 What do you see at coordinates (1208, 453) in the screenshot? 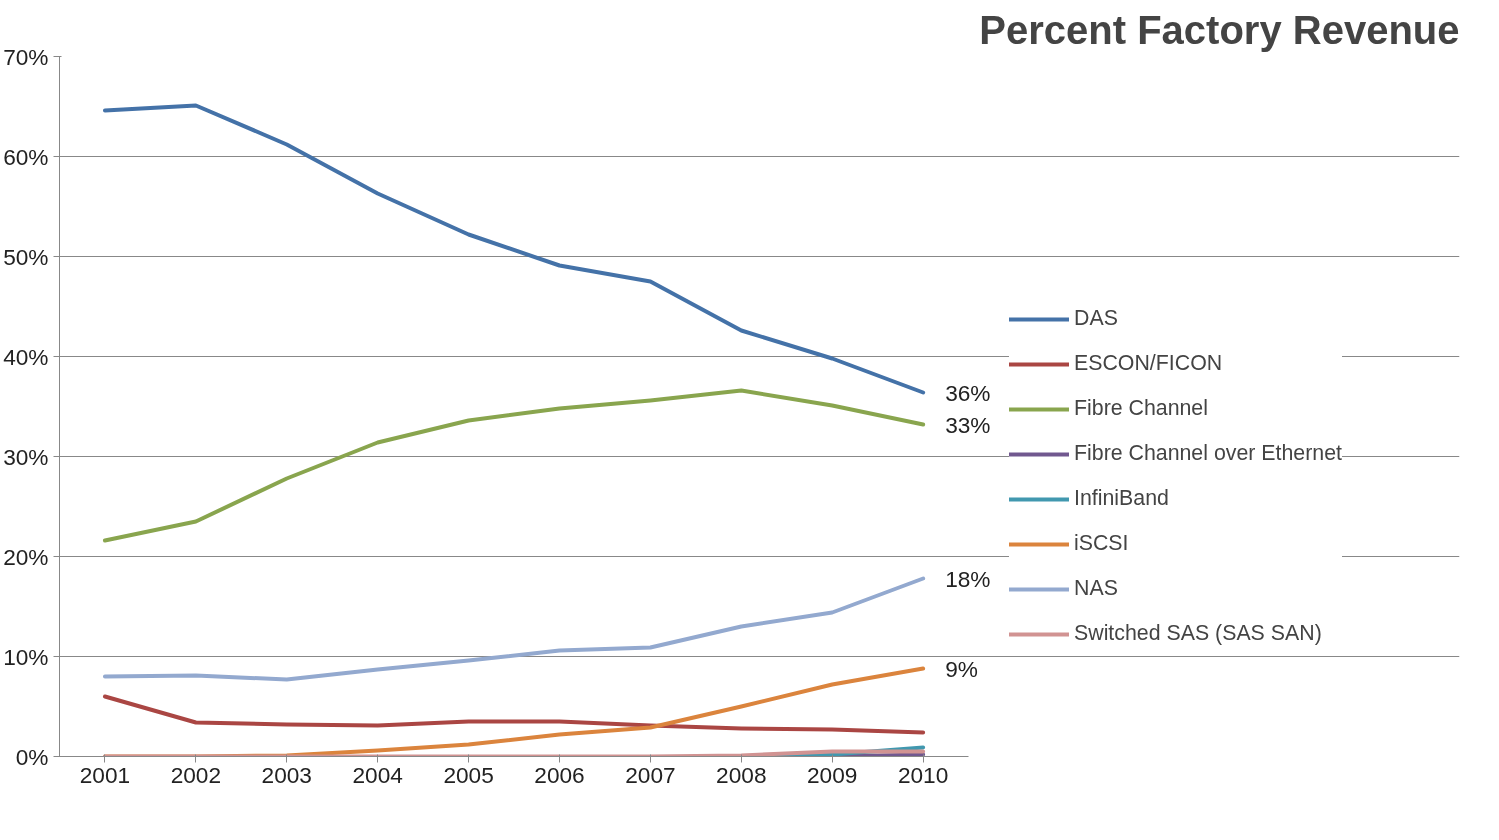
I see `legend-label: Fibre Channel over Ethernet` at bounding box center [1208, 453].